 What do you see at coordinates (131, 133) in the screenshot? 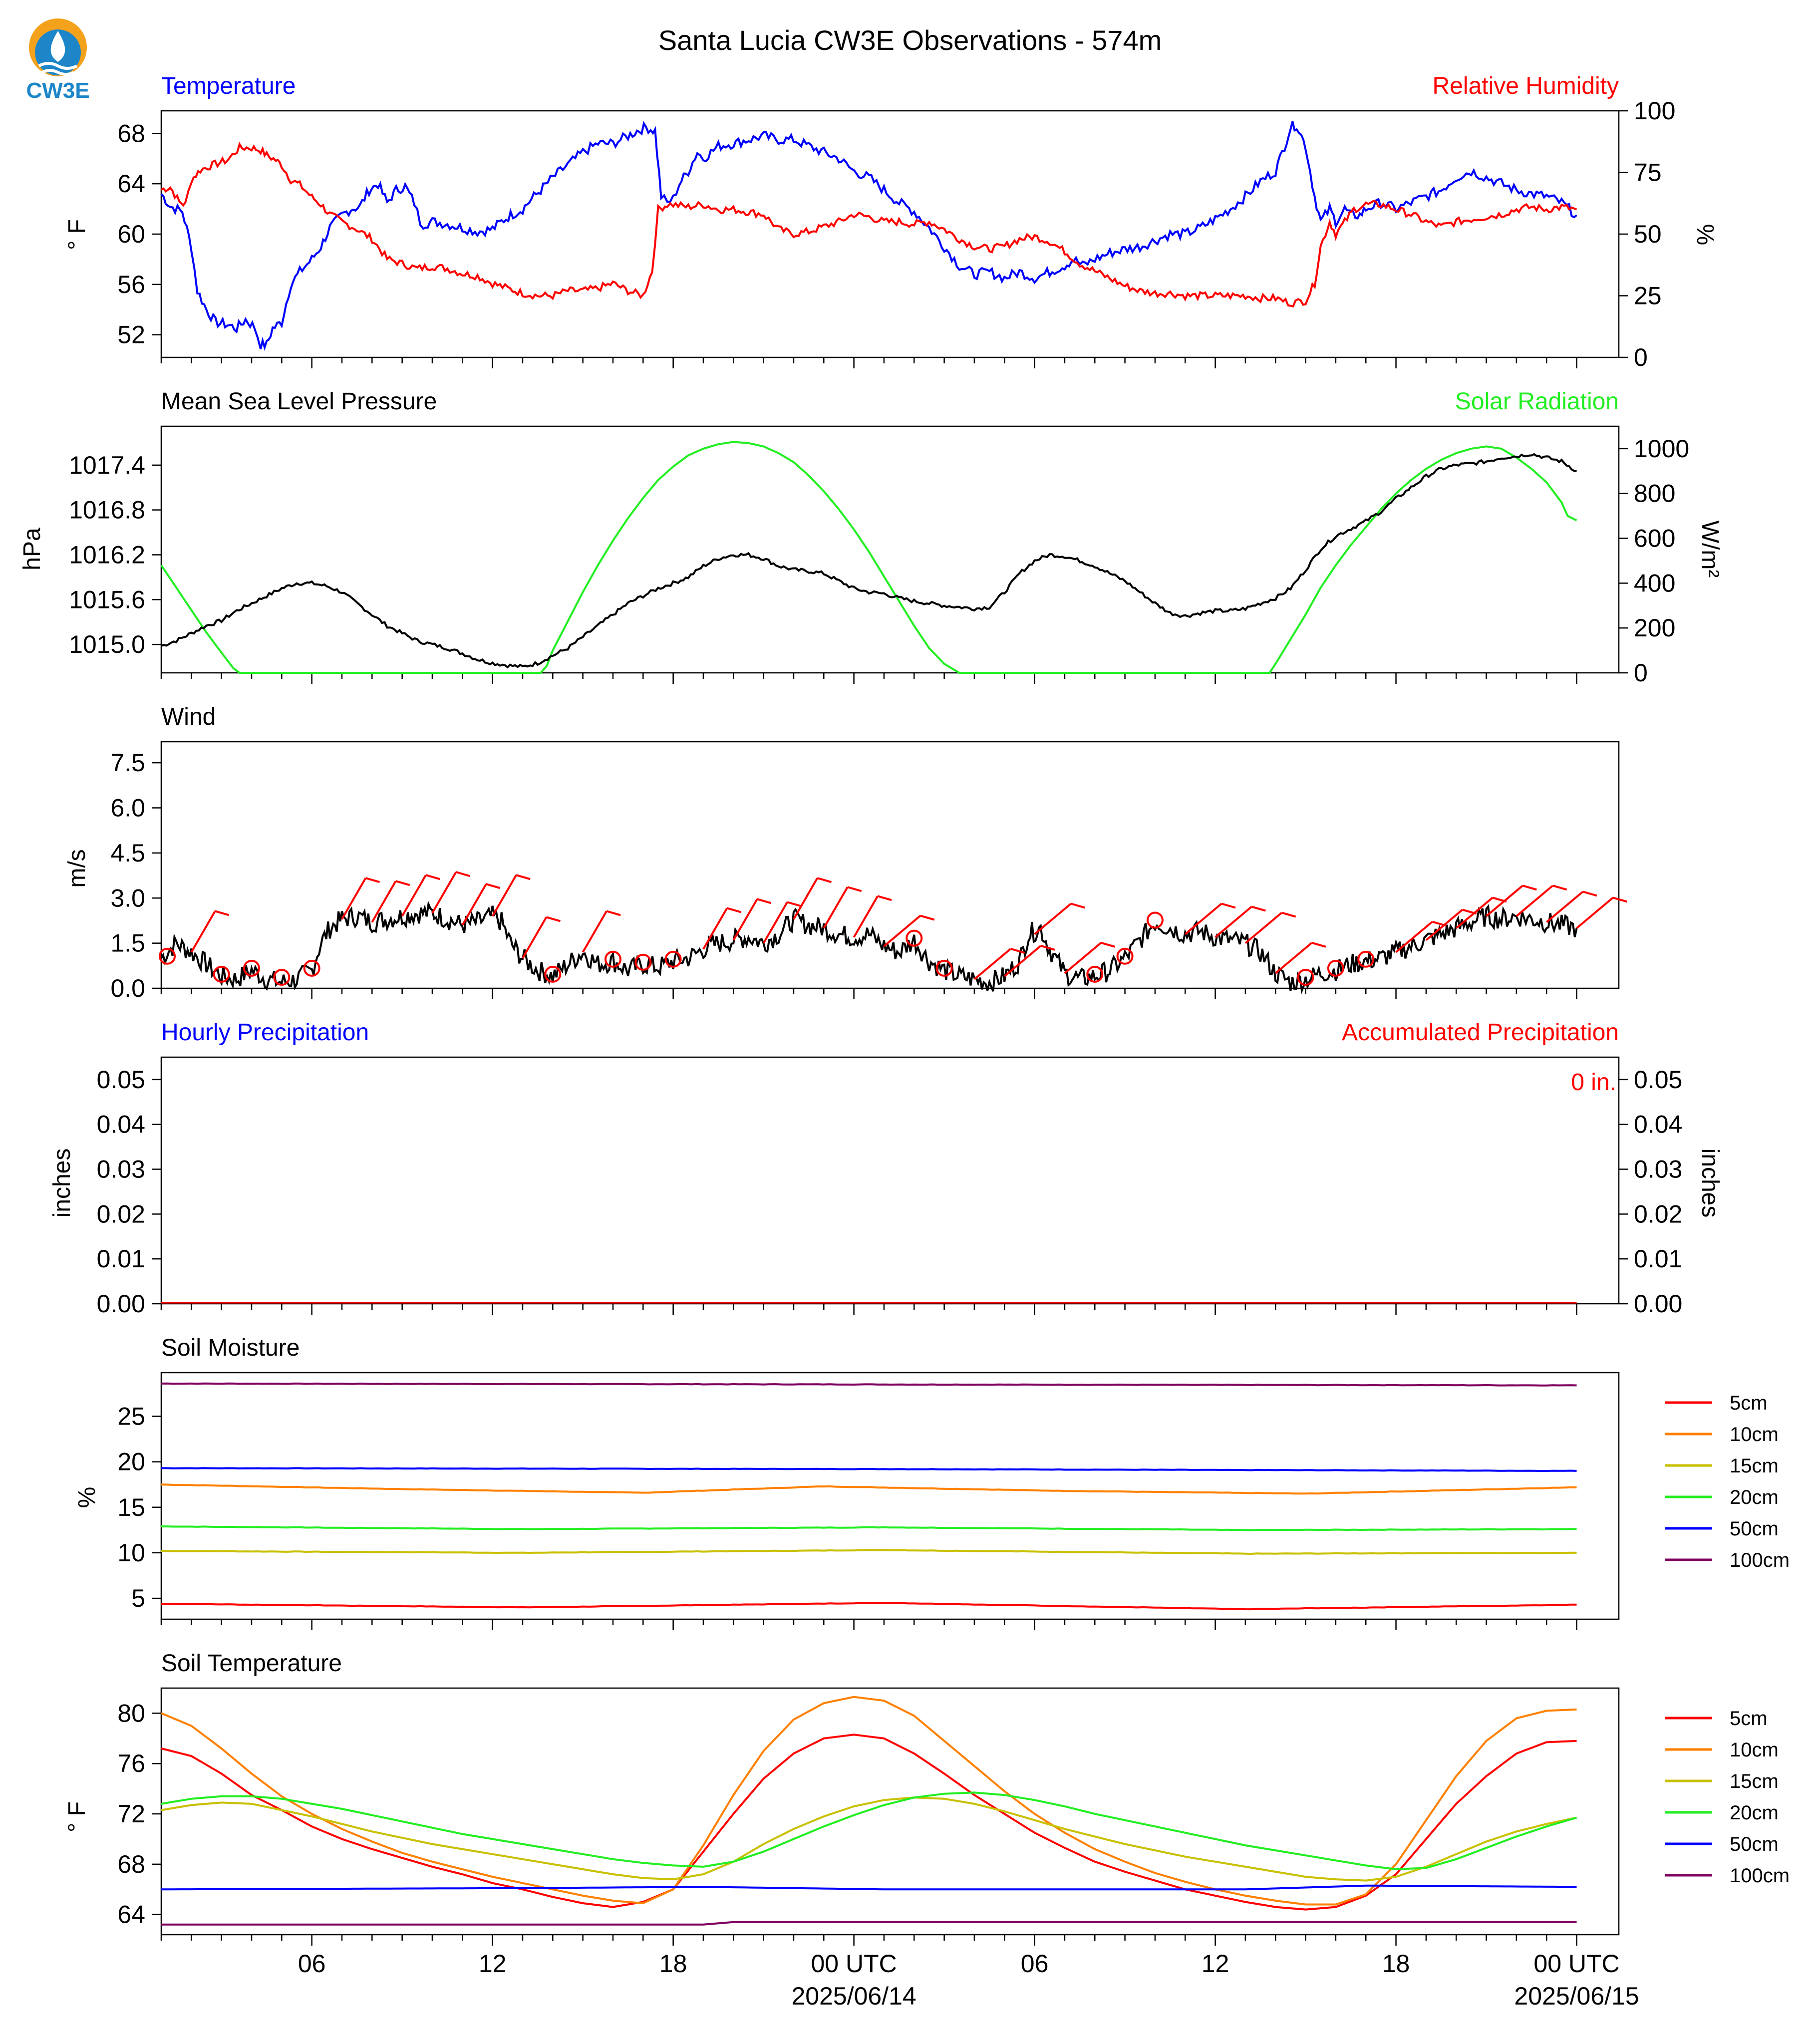
I see `y-tick-label: 68` at bounding box center [131, 133].